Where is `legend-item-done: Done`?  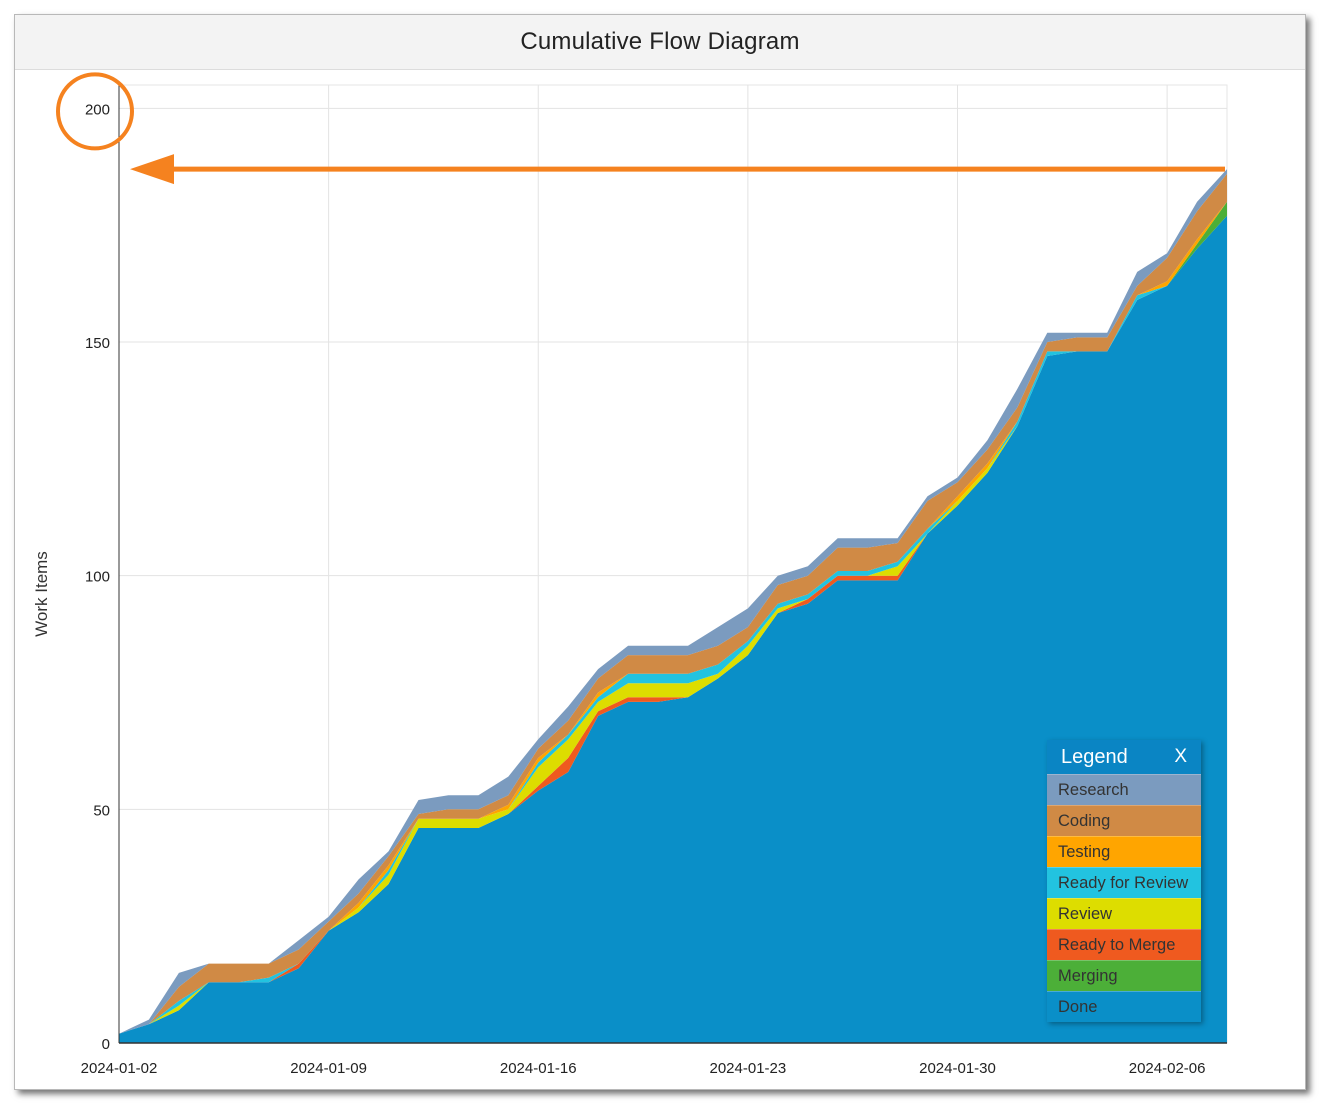
legend-item-done: Done is located at coordinates (1124, 1006).